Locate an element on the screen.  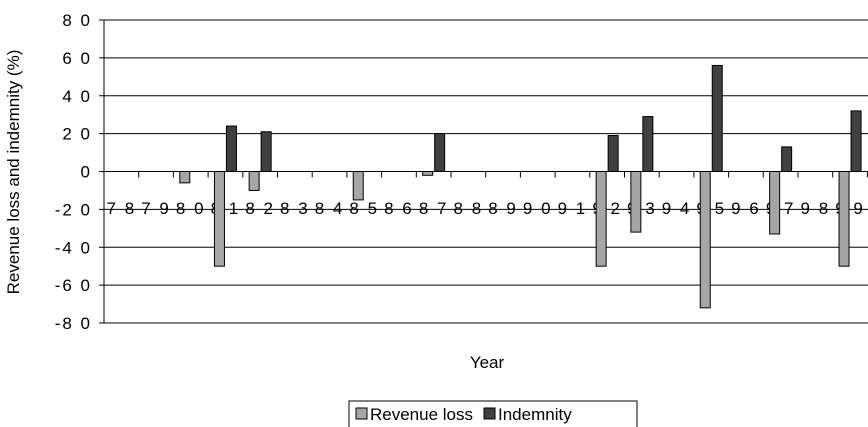
legend: Revenue loss Indemnity is located at coordinates (493, 413).